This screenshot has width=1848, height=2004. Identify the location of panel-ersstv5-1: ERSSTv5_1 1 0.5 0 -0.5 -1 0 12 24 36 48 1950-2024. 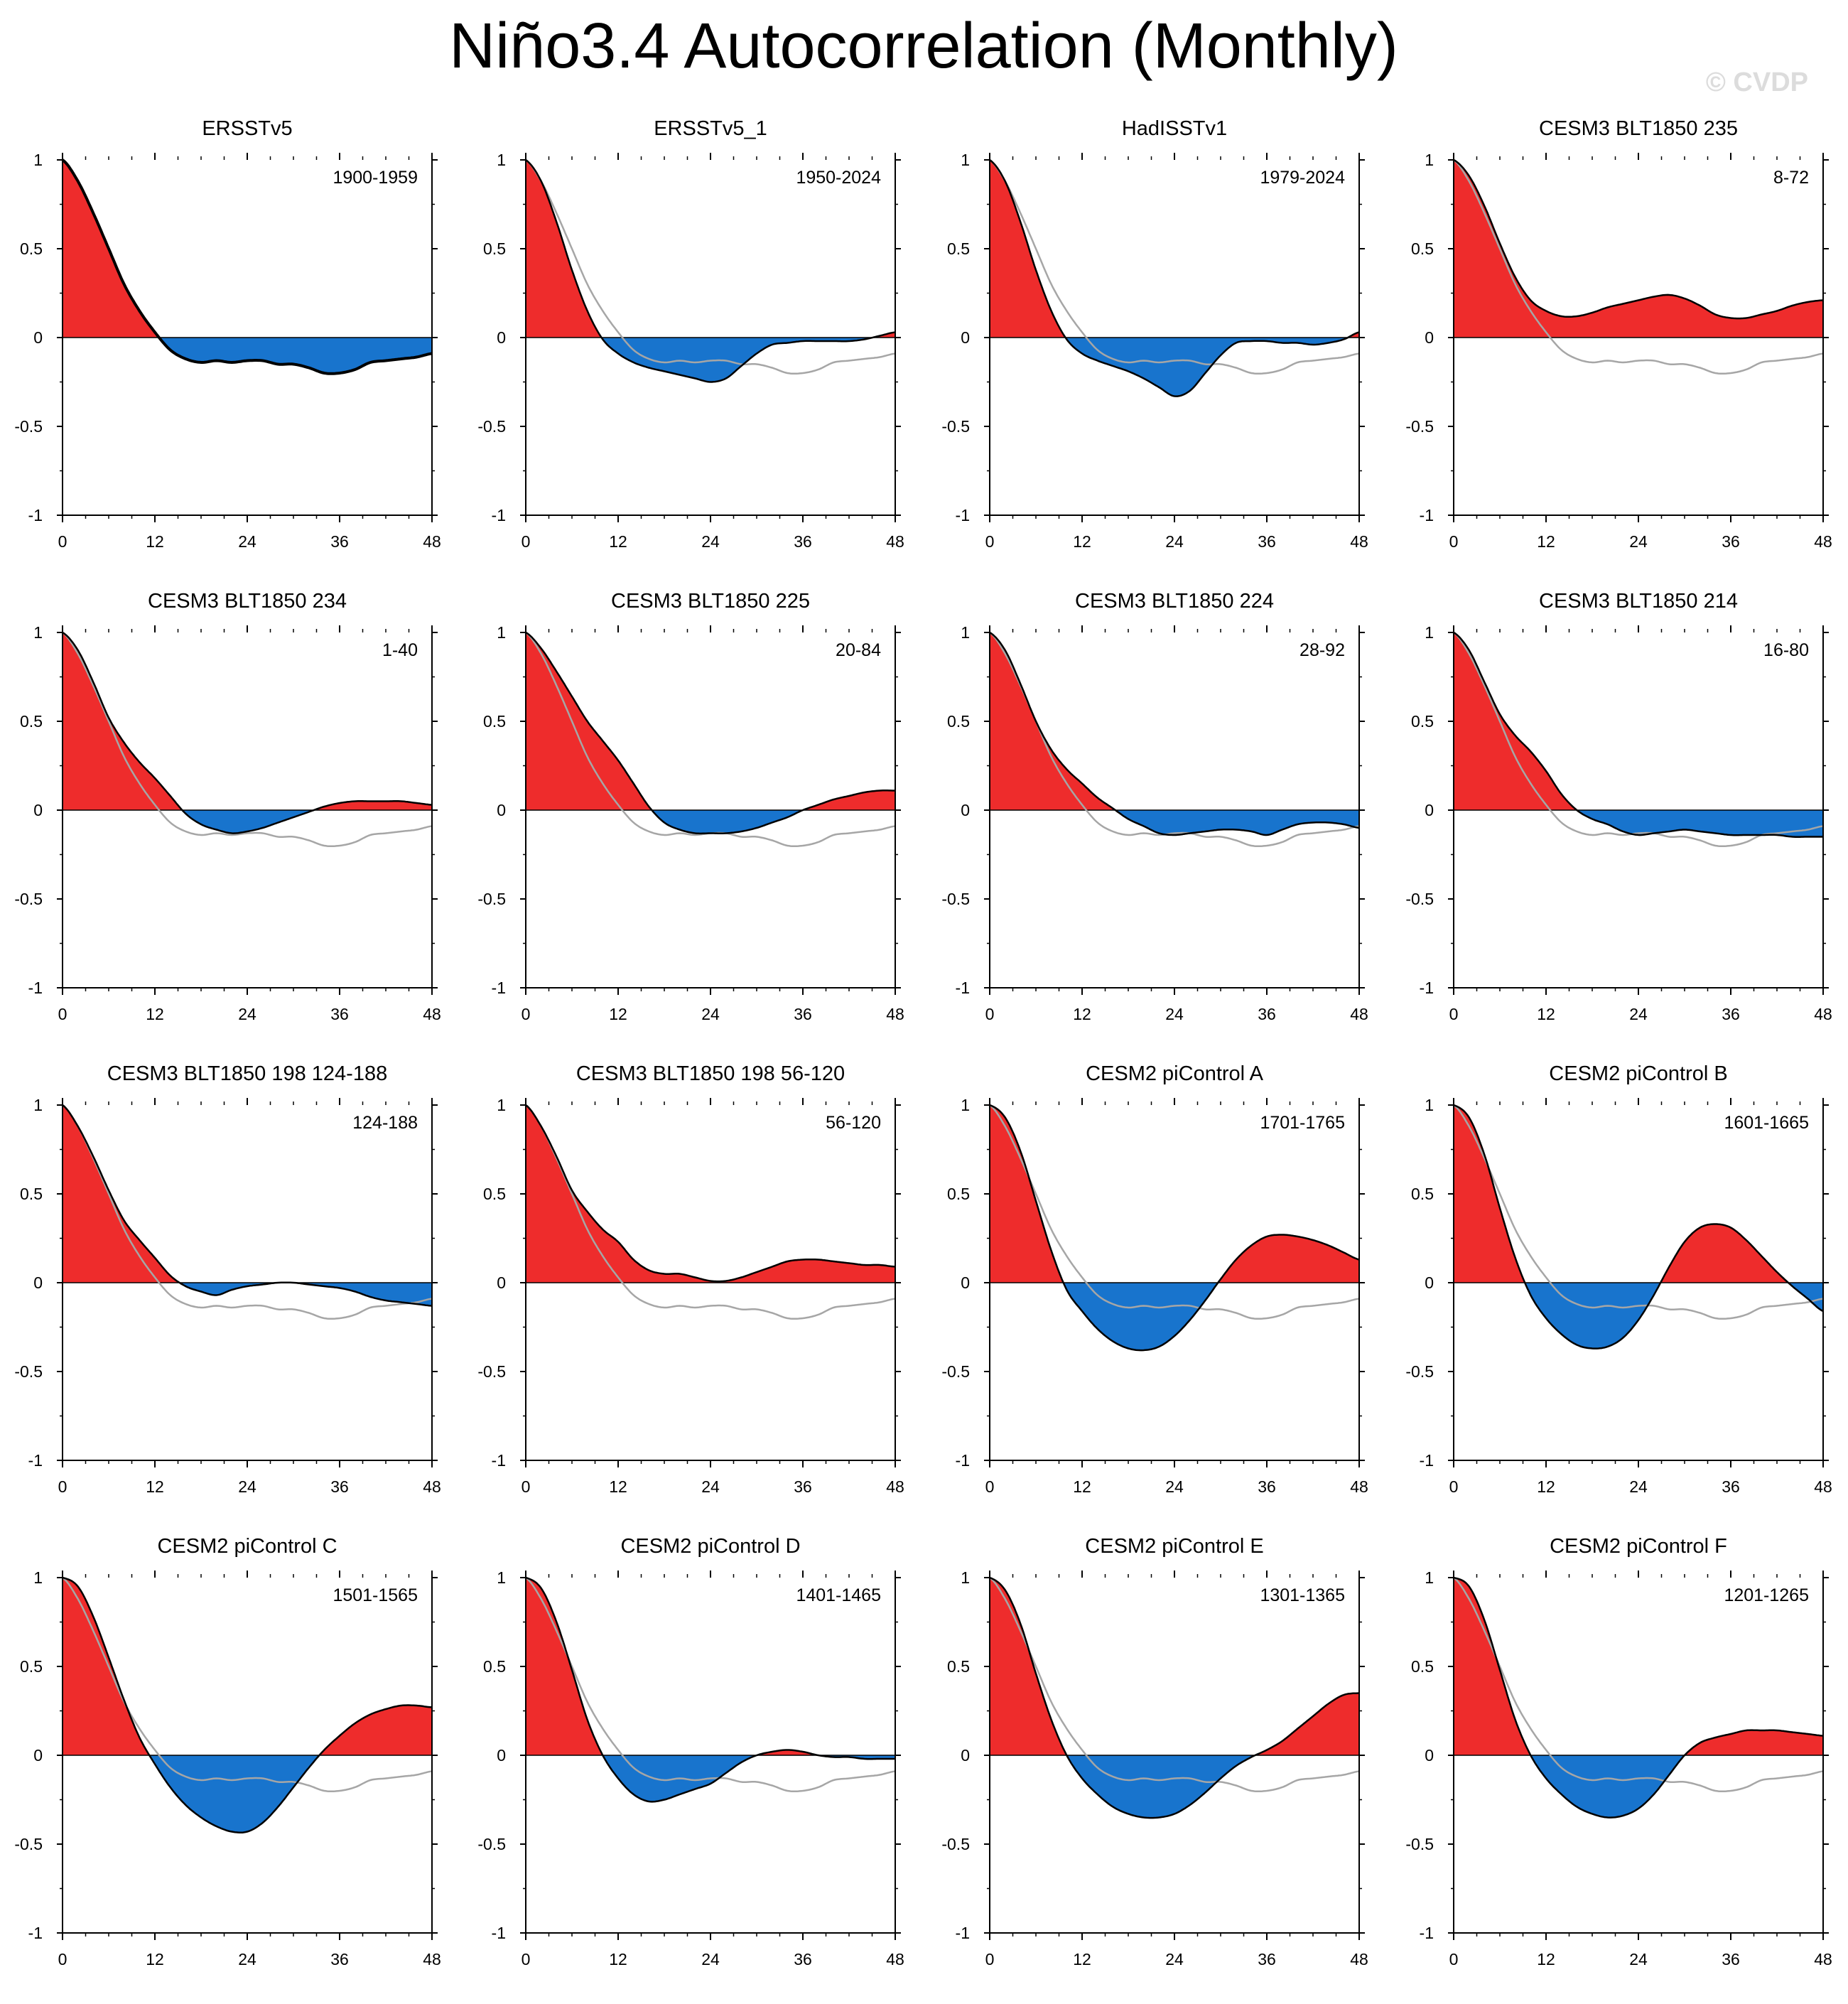
(690, 334).